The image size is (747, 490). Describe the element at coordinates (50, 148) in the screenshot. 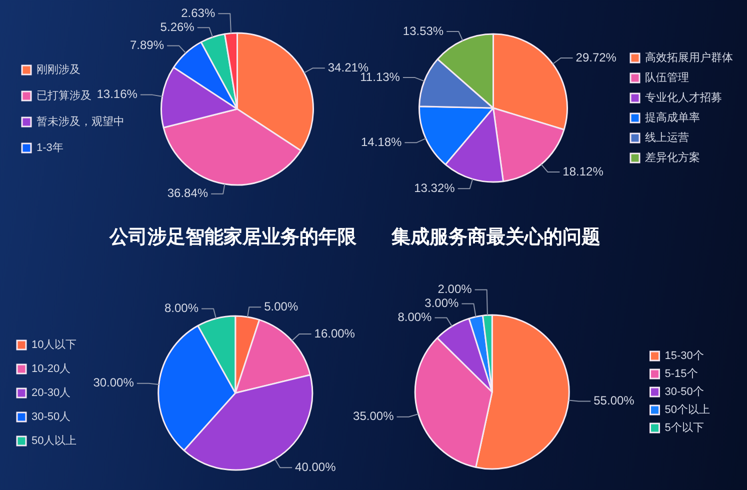

I see `legend-label: 1-3年` at that location.